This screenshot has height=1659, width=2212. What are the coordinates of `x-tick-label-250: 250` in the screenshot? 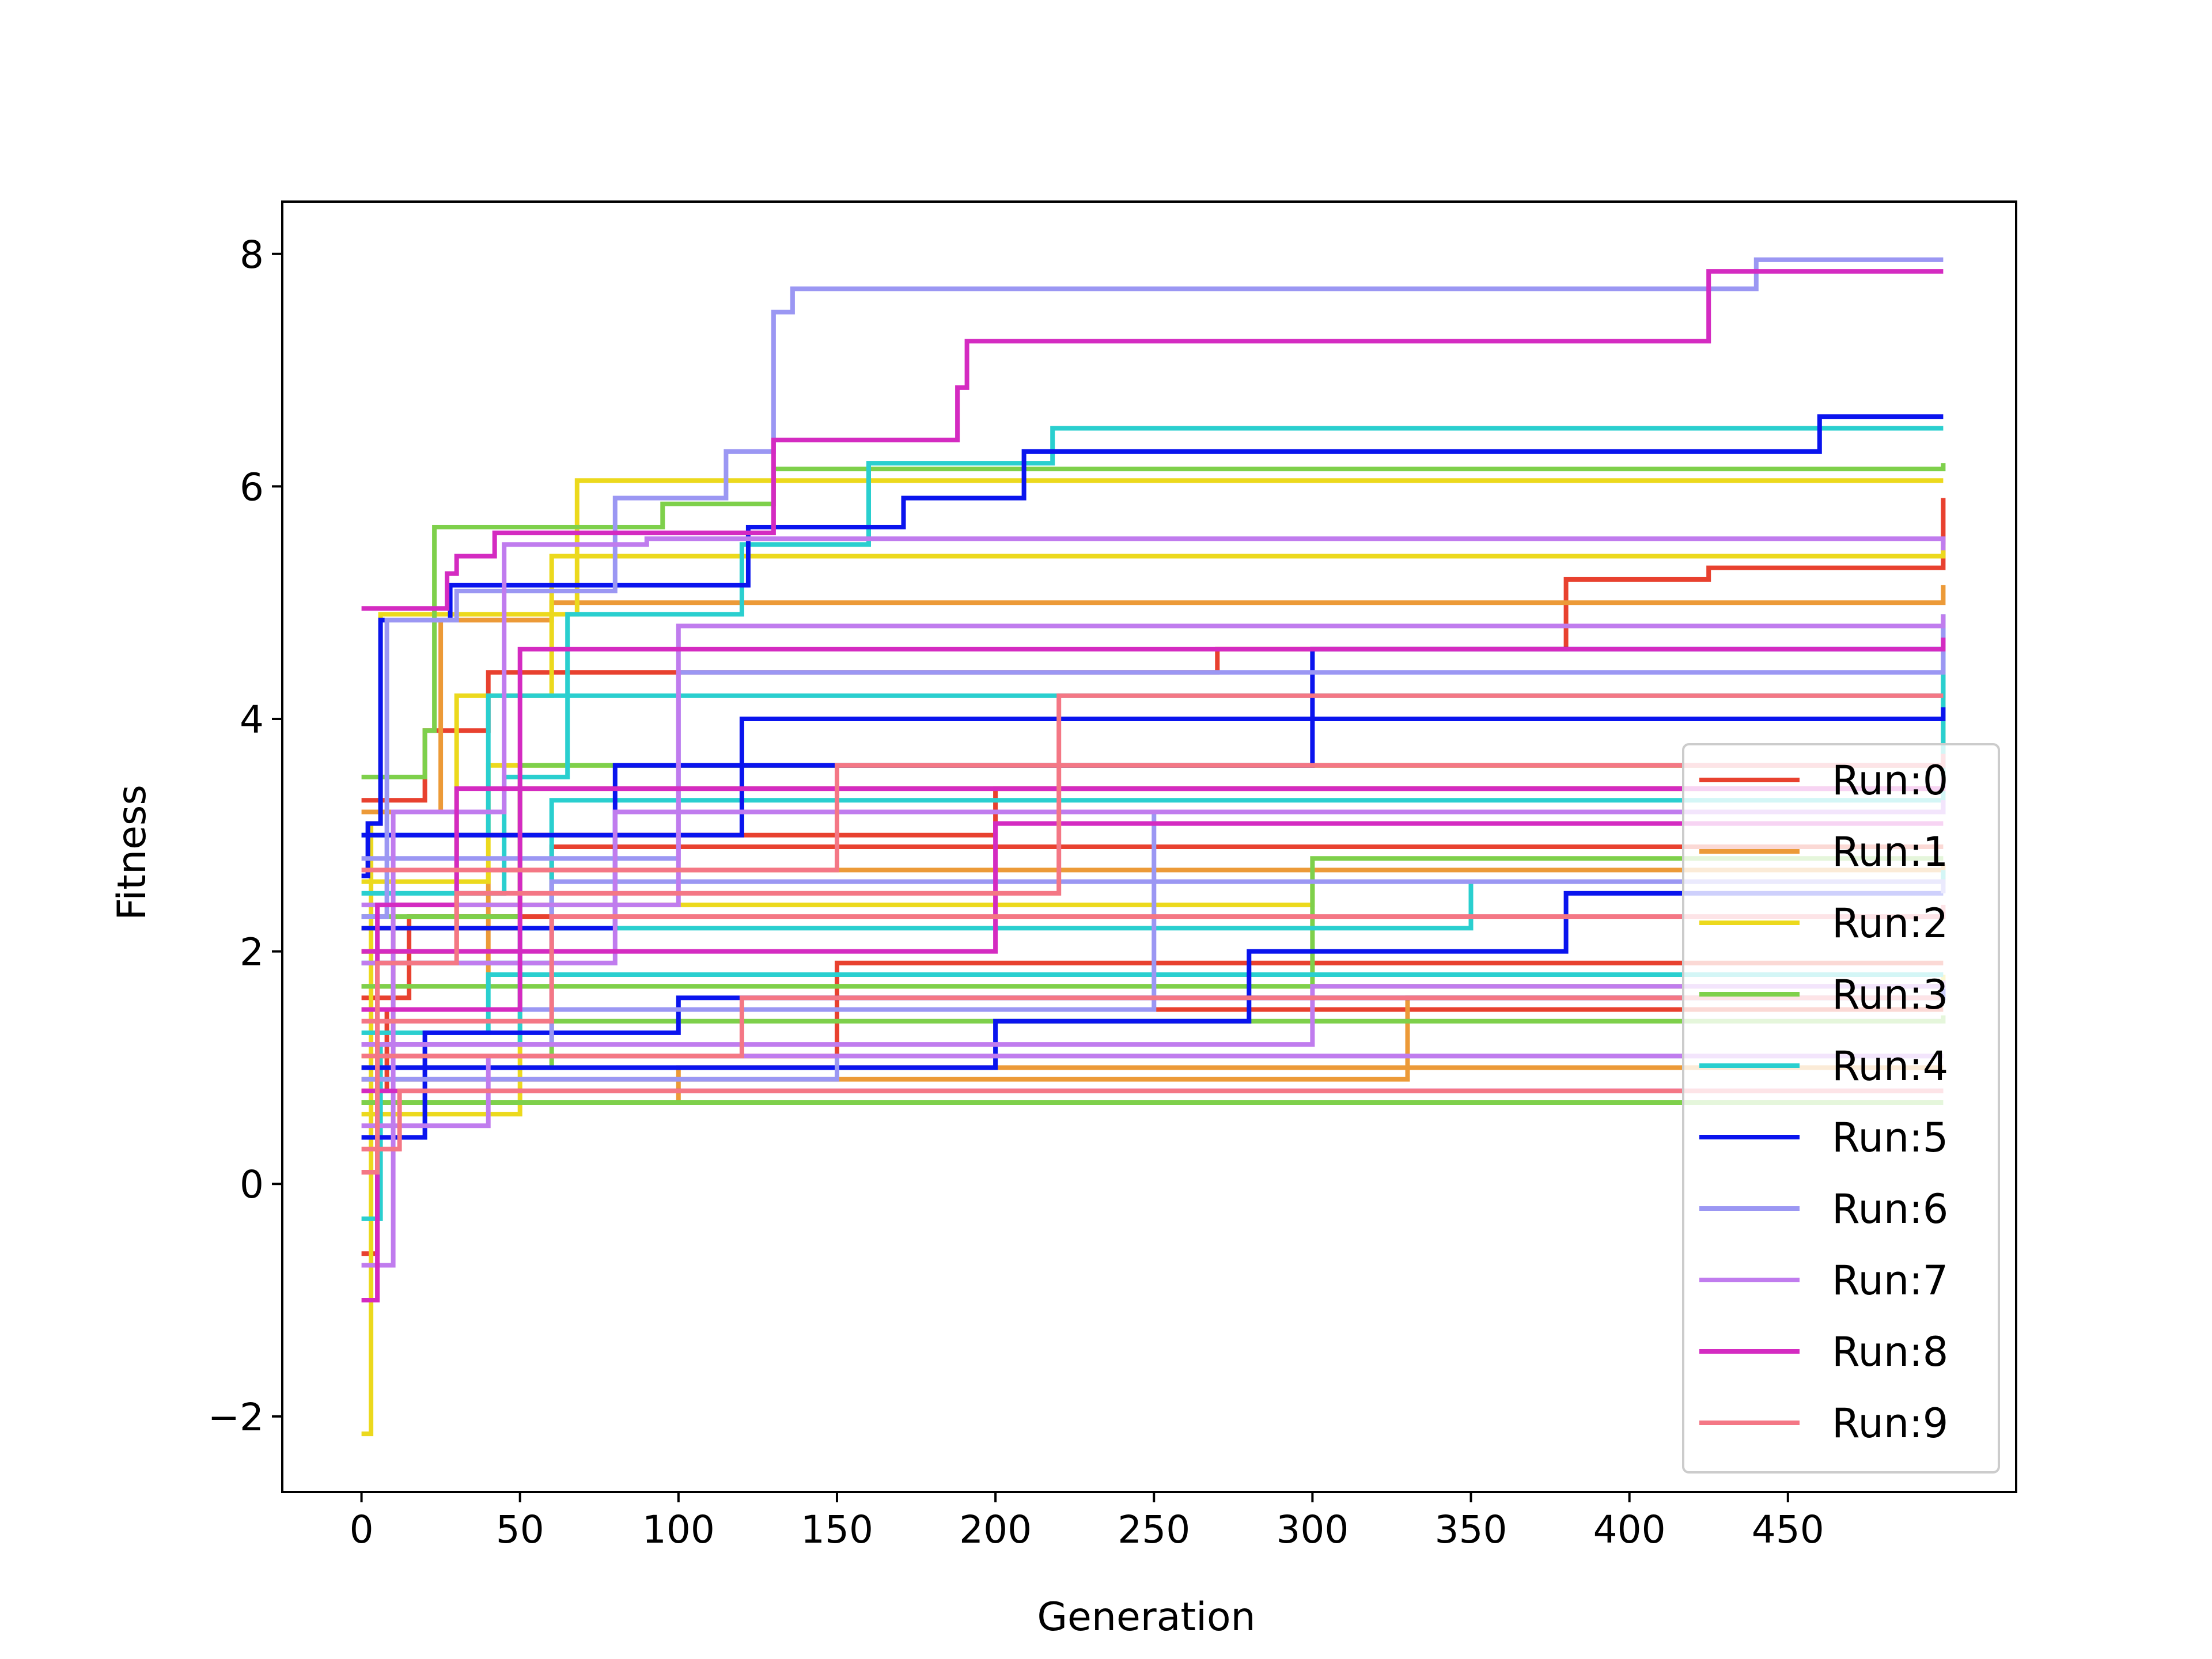 It's located at (1154, 1530).